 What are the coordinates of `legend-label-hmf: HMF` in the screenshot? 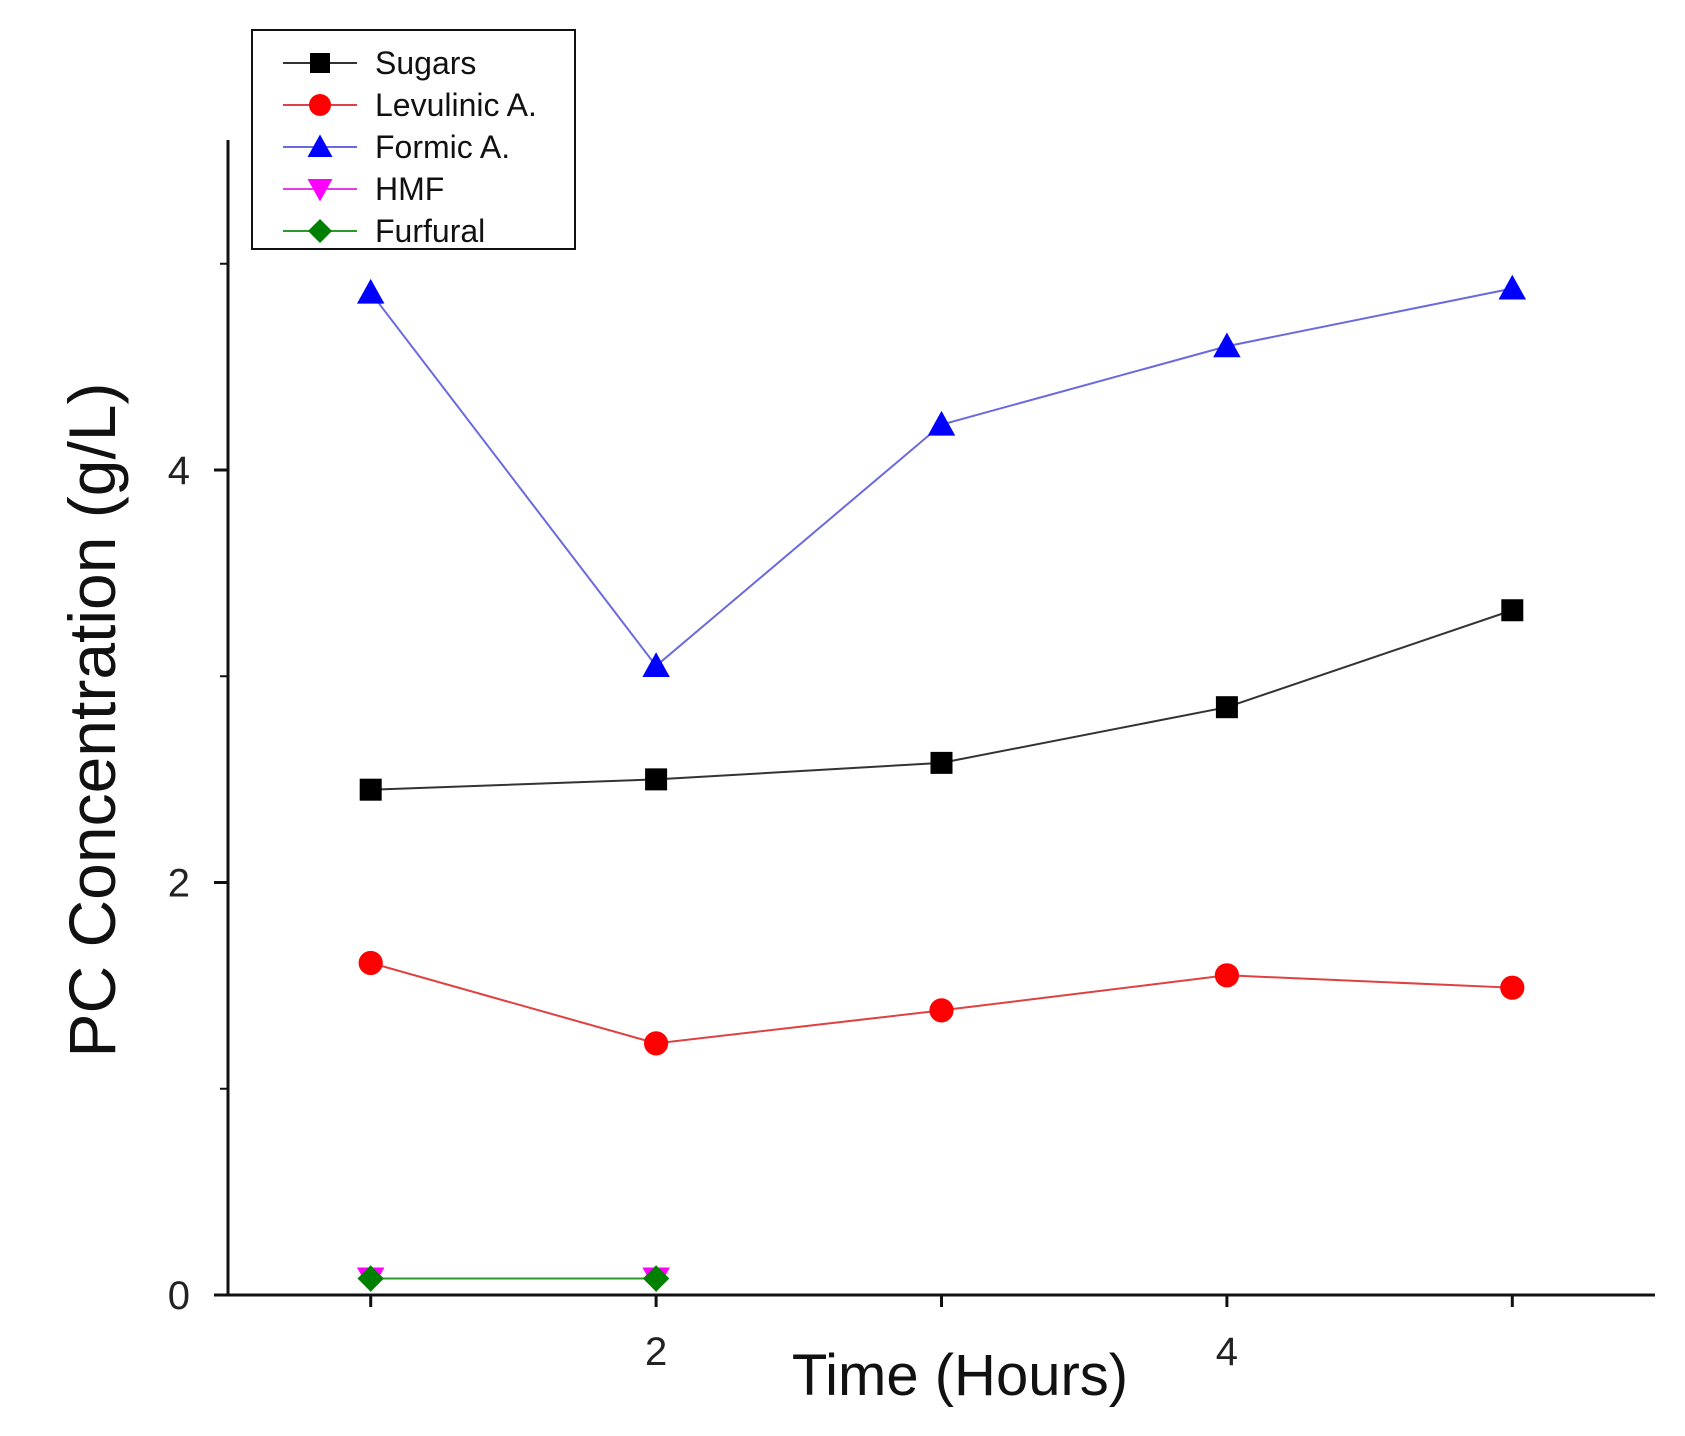 It's located at (409, 189).